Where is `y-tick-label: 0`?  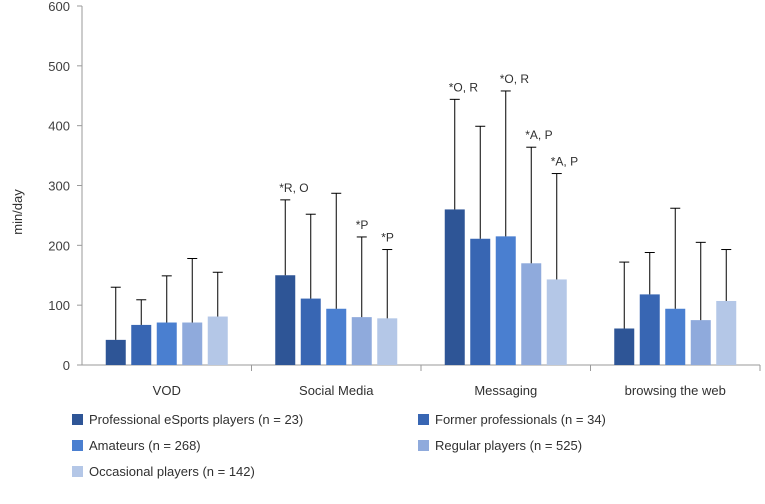
y-tick-label: 0 is located at coordinates (66, 365).